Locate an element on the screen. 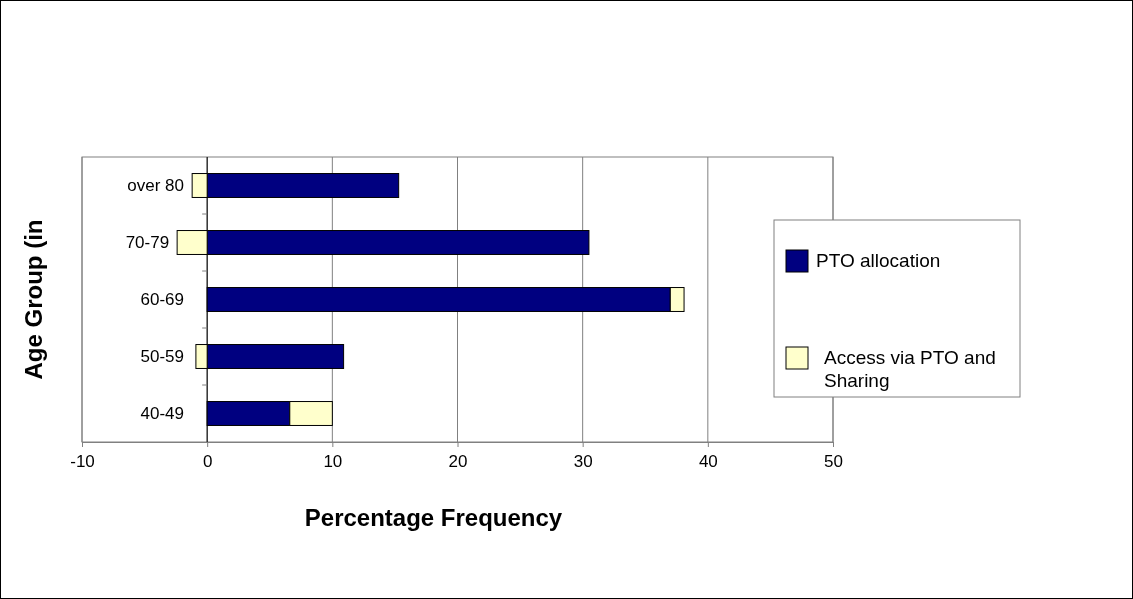  x-tick-label: 20 is located at coordinates (458, 462).